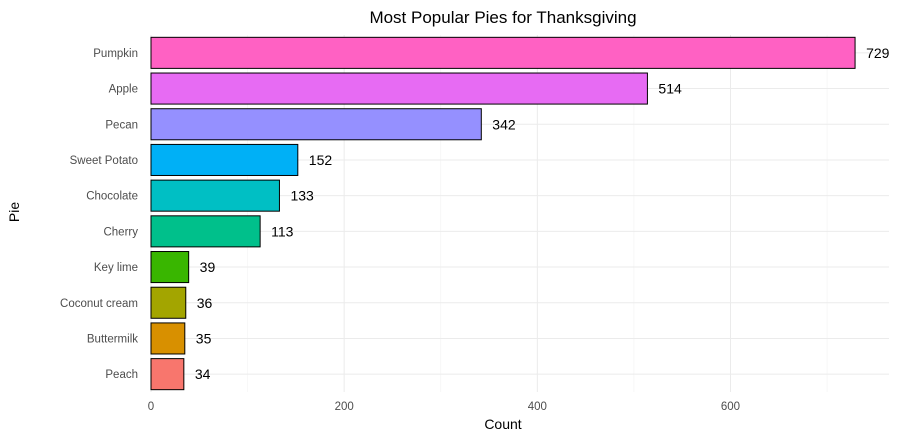 The image size is (898, 436). I want to click on data-label: 152, so click(321, 160).